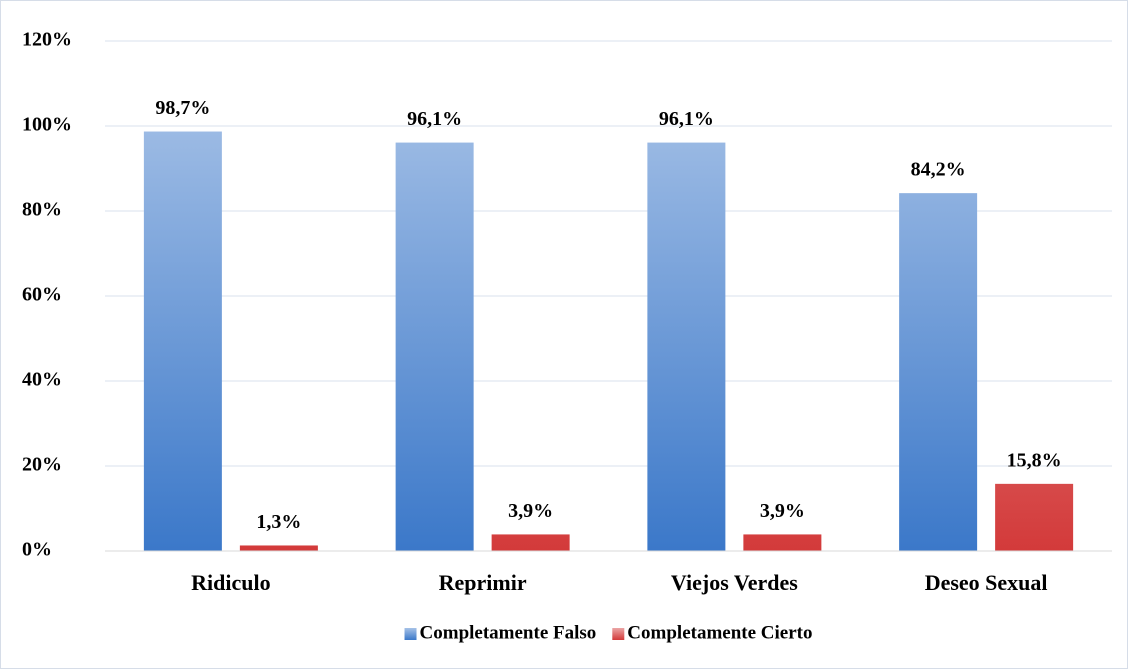  I want to click on x-tick-label: Ridiculo, so click(230, 582).